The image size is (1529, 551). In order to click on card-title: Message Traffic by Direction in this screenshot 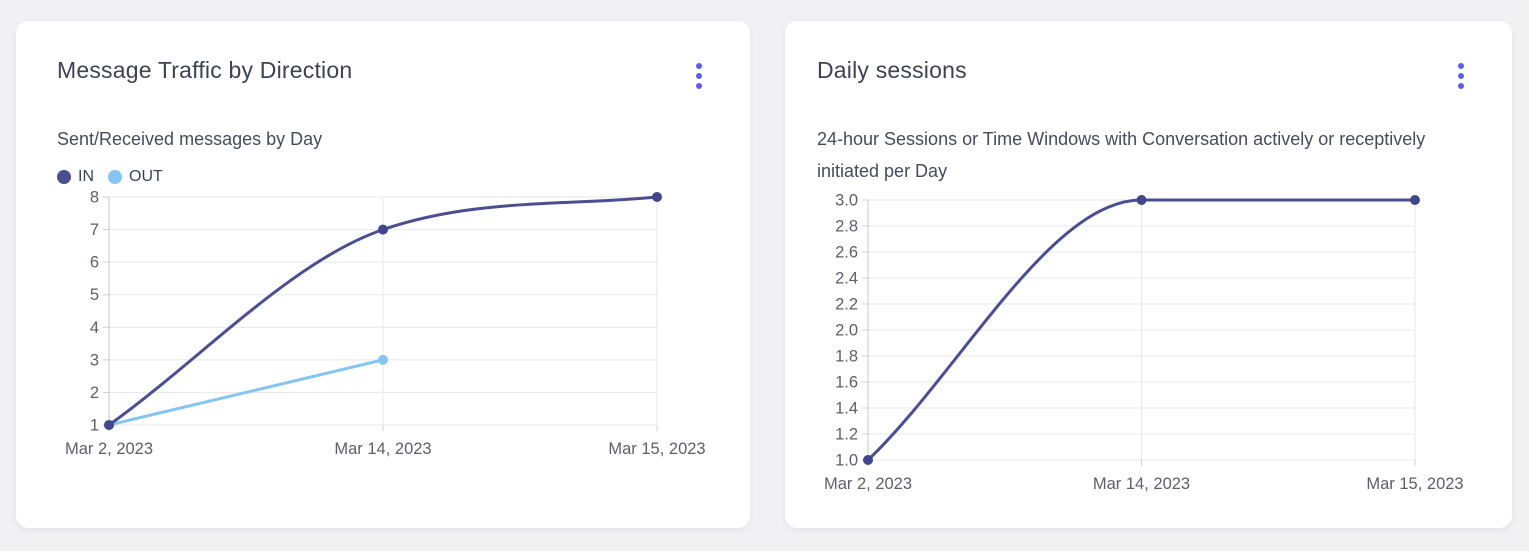, I will do `click(205, 70)`.